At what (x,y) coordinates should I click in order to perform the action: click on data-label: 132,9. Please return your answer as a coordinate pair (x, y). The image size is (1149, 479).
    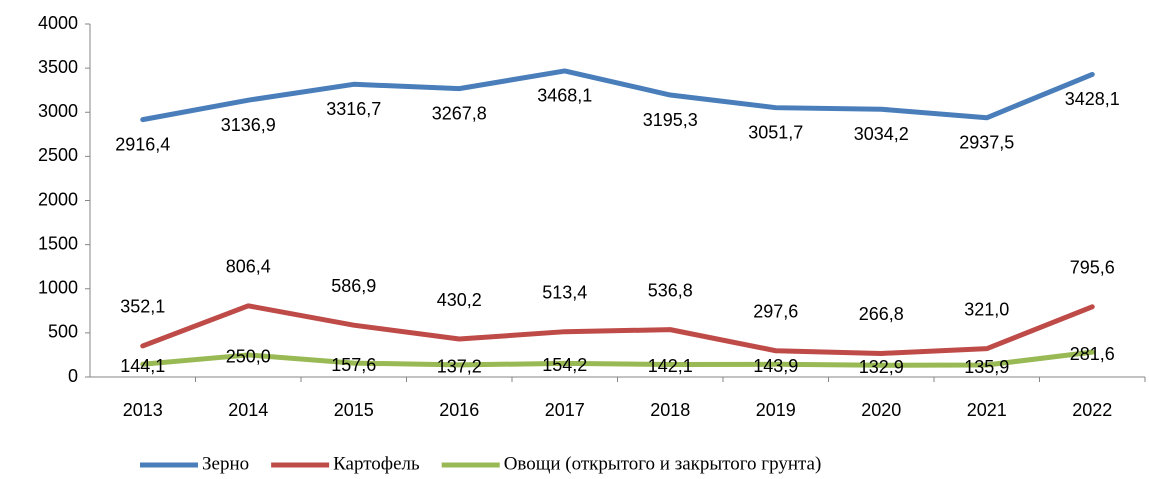
    Looking at the image, I should click on (881, 367).